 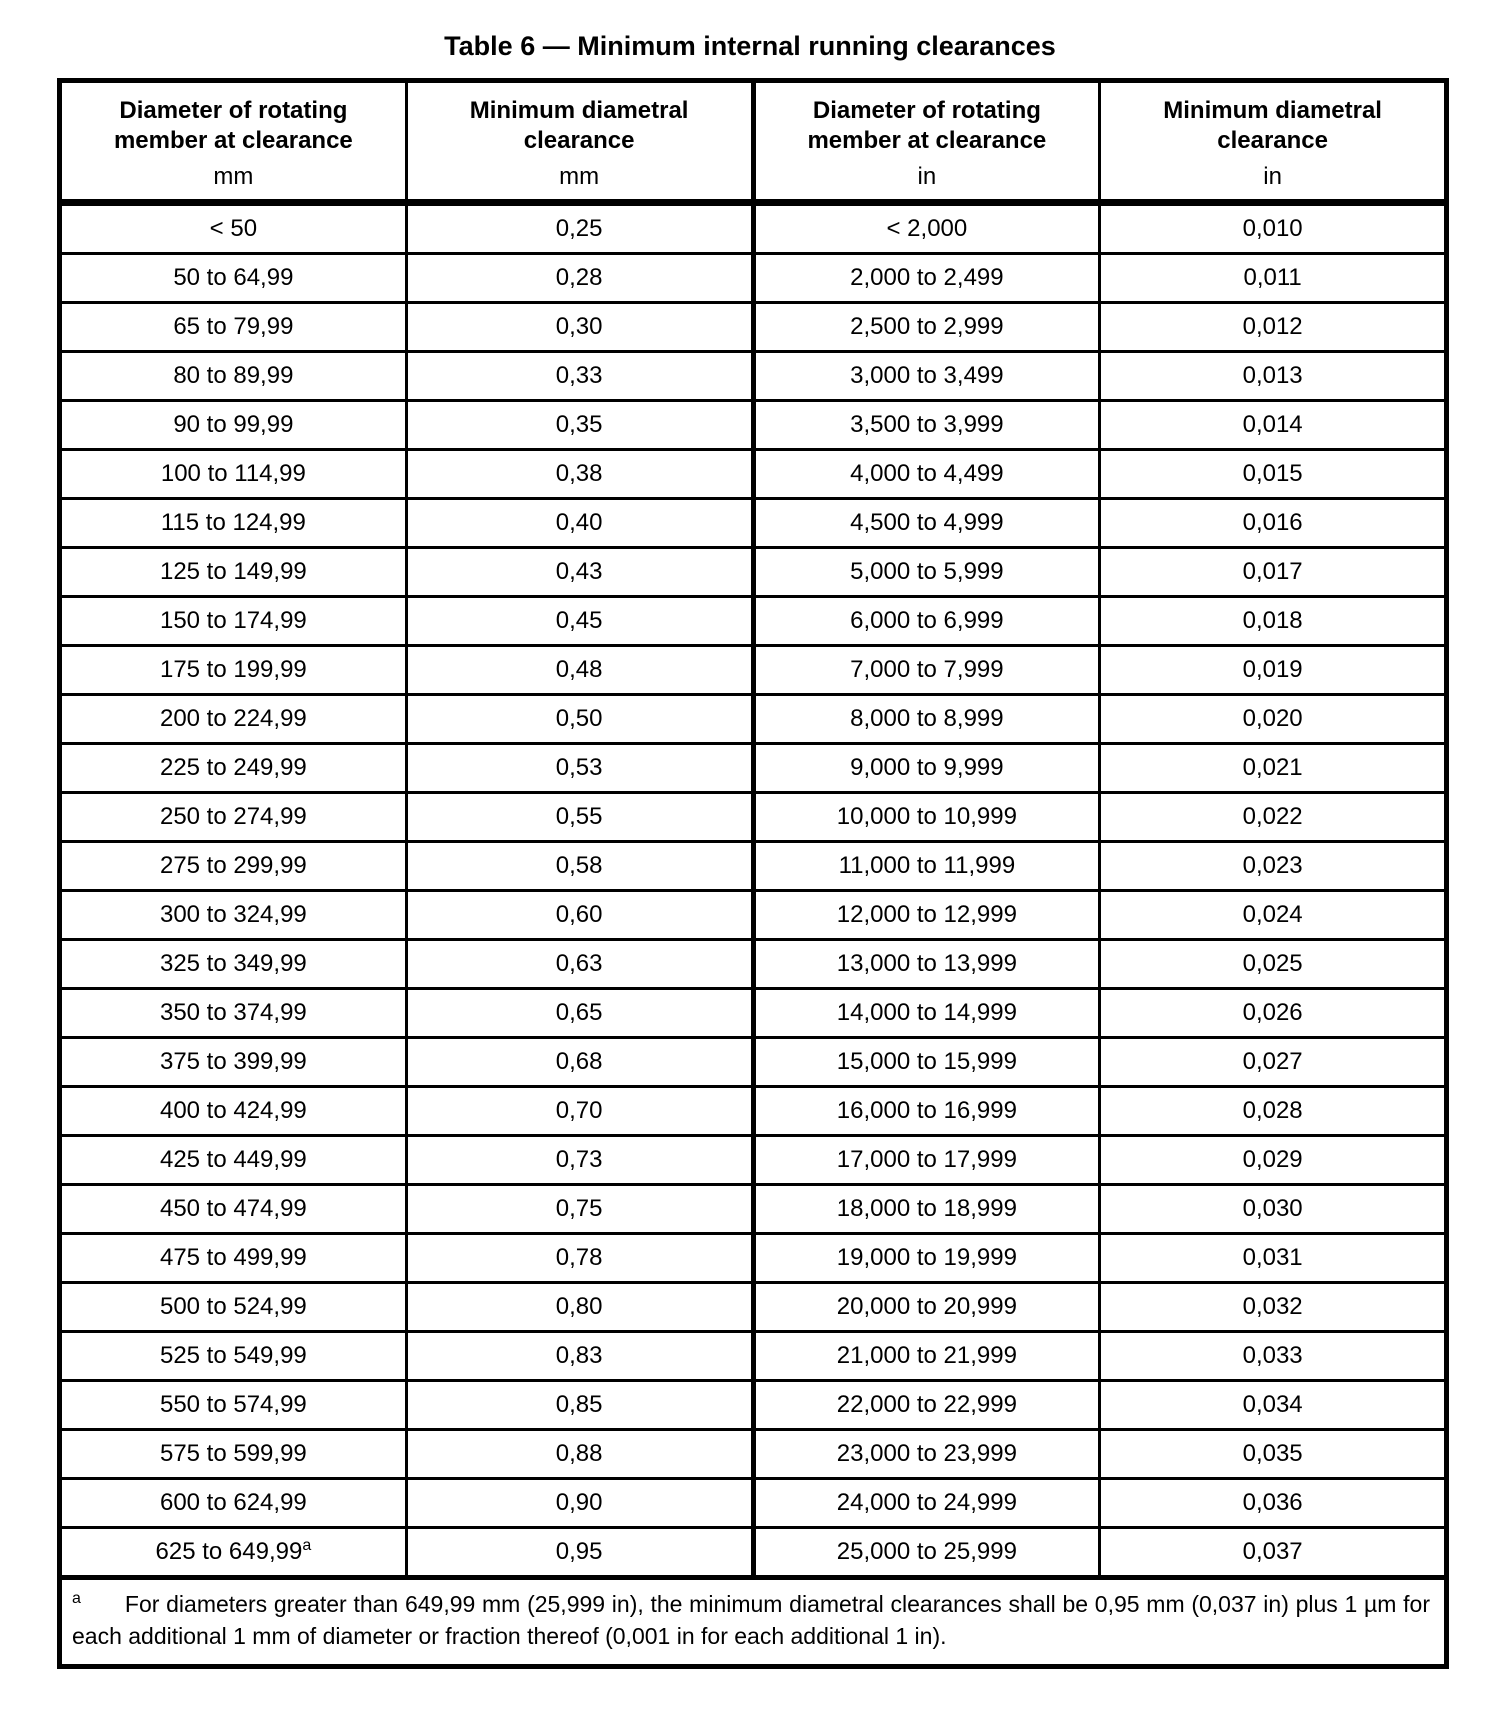 I want to click on table-cell: 400 to 424,99, so click(x=233, y=1111).